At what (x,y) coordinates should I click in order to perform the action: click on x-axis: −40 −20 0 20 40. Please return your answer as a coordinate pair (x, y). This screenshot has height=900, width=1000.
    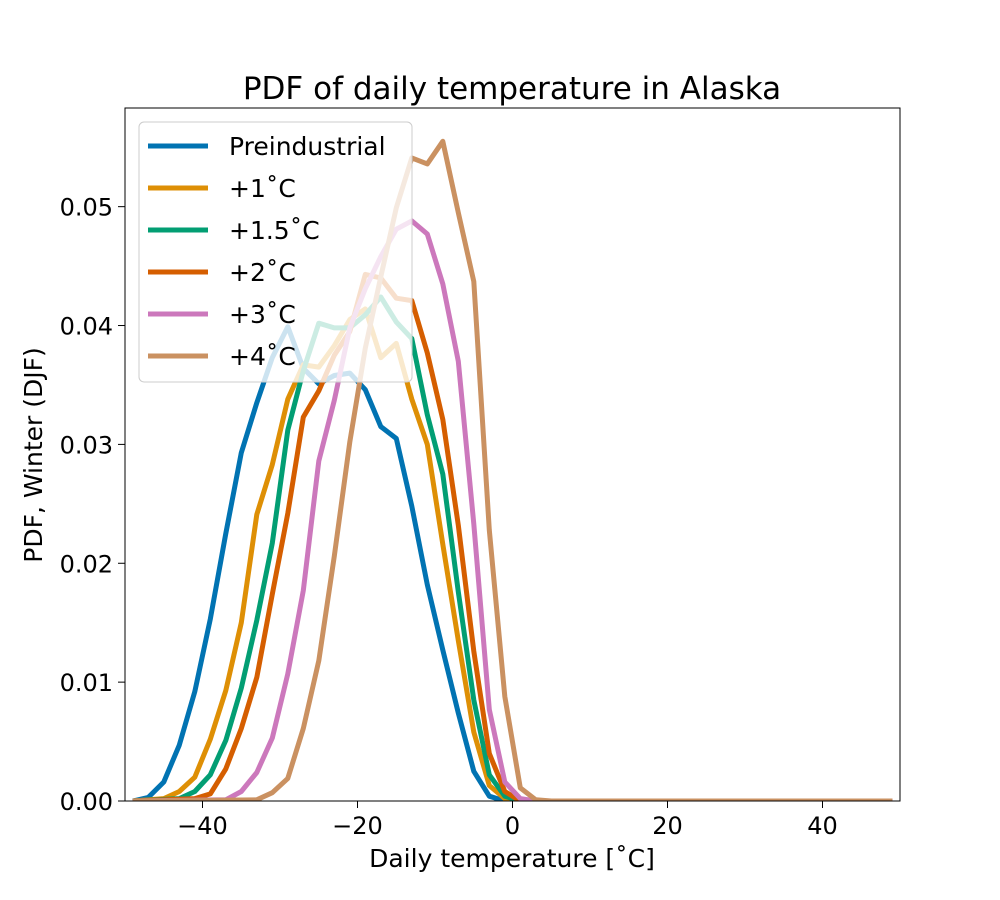
    Looking at the image, I should click on (507, 820).